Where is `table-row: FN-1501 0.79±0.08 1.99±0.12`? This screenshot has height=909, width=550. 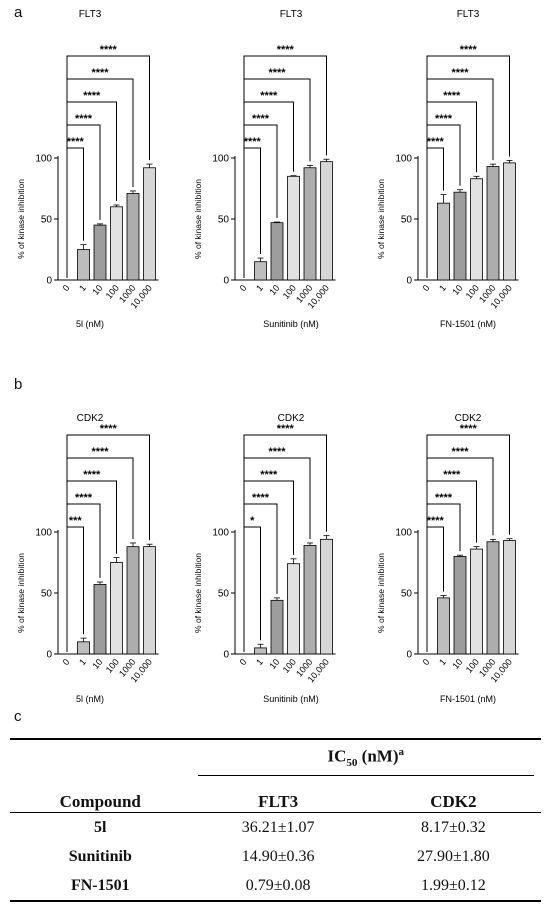 table-row: FN-1501 0.79±0.08 1.99±0.12 is located at coordinates (275, 886).